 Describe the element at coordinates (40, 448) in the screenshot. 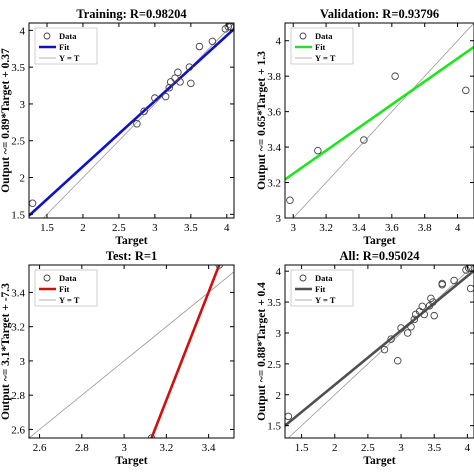

I see `x-tick-label: 2.6` at that location.